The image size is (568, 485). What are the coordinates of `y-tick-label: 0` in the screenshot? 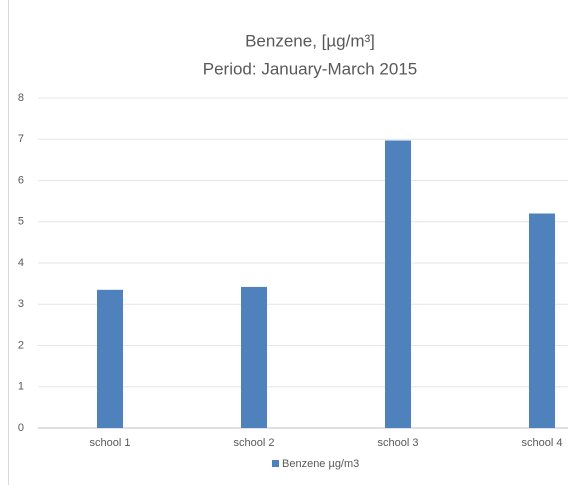 It's located at (21, 428).